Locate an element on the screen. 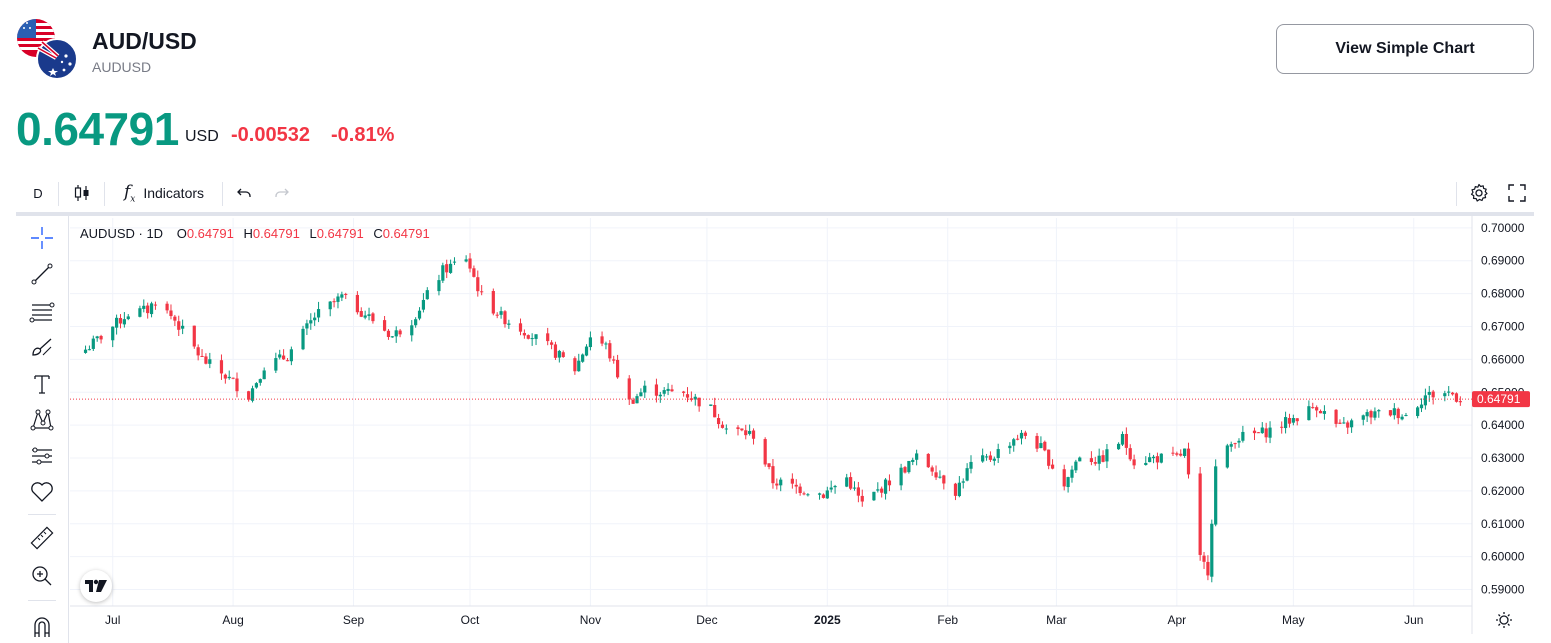 This screenshot has width=1551, height=643. y-tick-label: 0.68000 is located at coordinates (1503, 294).